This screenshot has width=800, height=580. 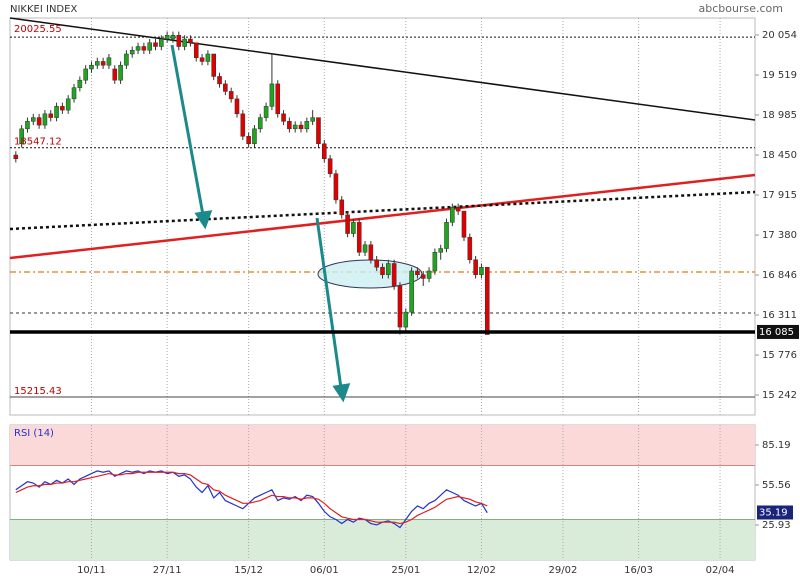 I want to click on x-tick-label: 15/12, so click(x=248, y=570).